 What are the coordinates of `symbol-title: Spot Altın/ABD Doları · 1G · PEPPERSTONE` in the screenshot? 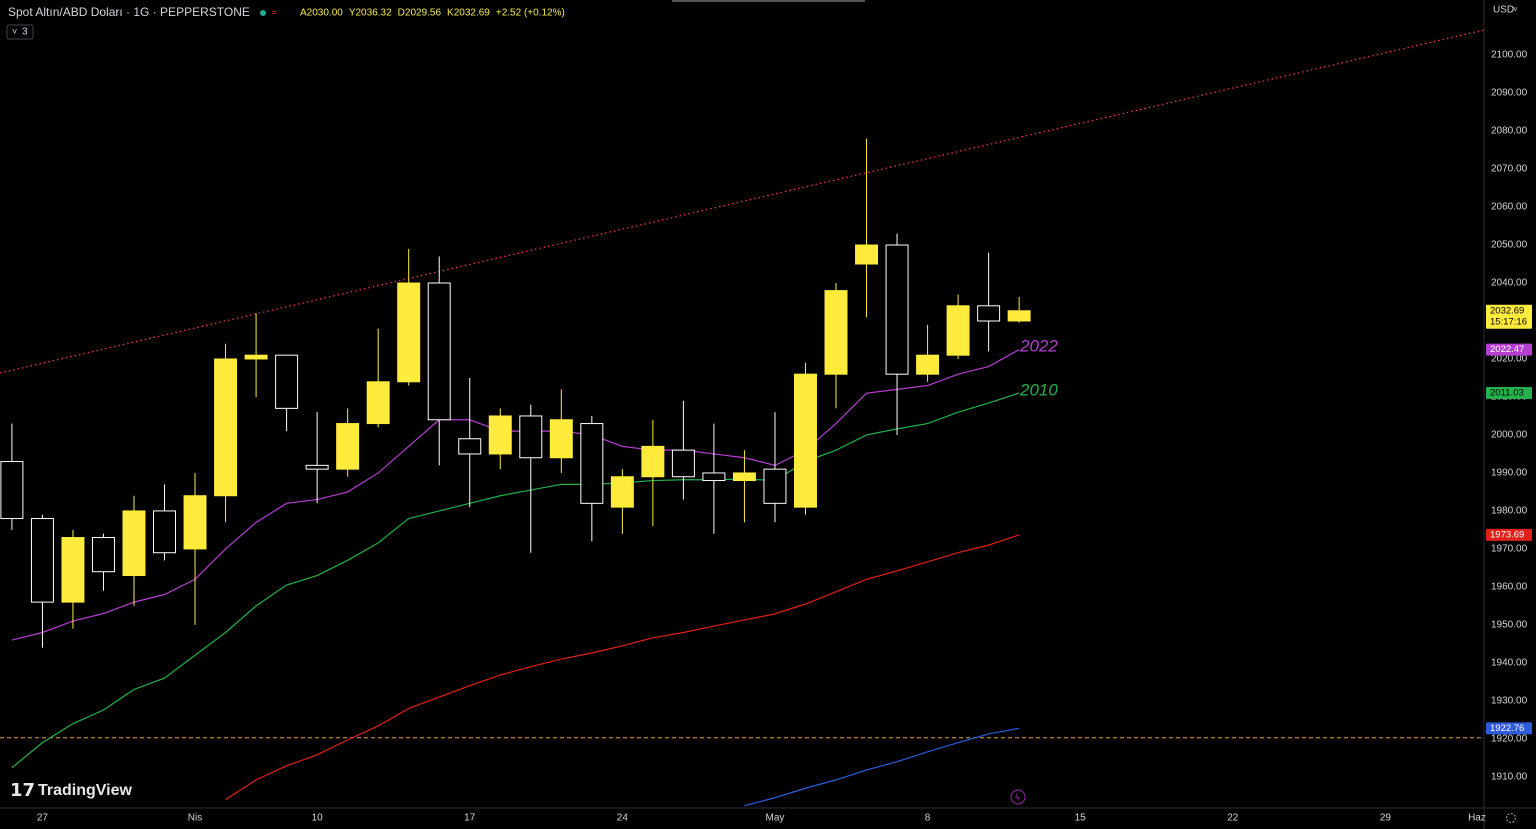 It's located at (129, 12).